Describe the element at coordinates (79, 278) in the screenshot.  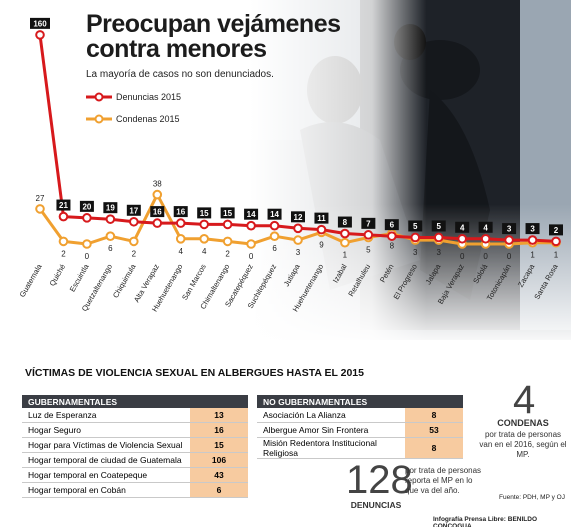
I see `x-tick-label: Escuintla` at that location.